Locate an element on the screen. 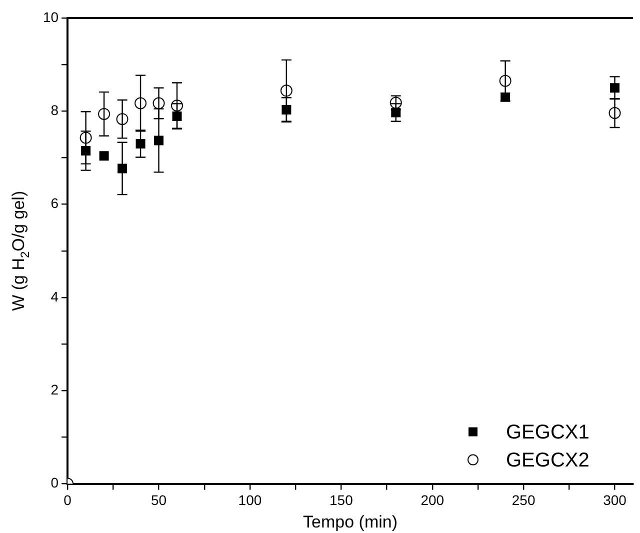  x-tick-label: 250 is located at coordinates (524, 500).